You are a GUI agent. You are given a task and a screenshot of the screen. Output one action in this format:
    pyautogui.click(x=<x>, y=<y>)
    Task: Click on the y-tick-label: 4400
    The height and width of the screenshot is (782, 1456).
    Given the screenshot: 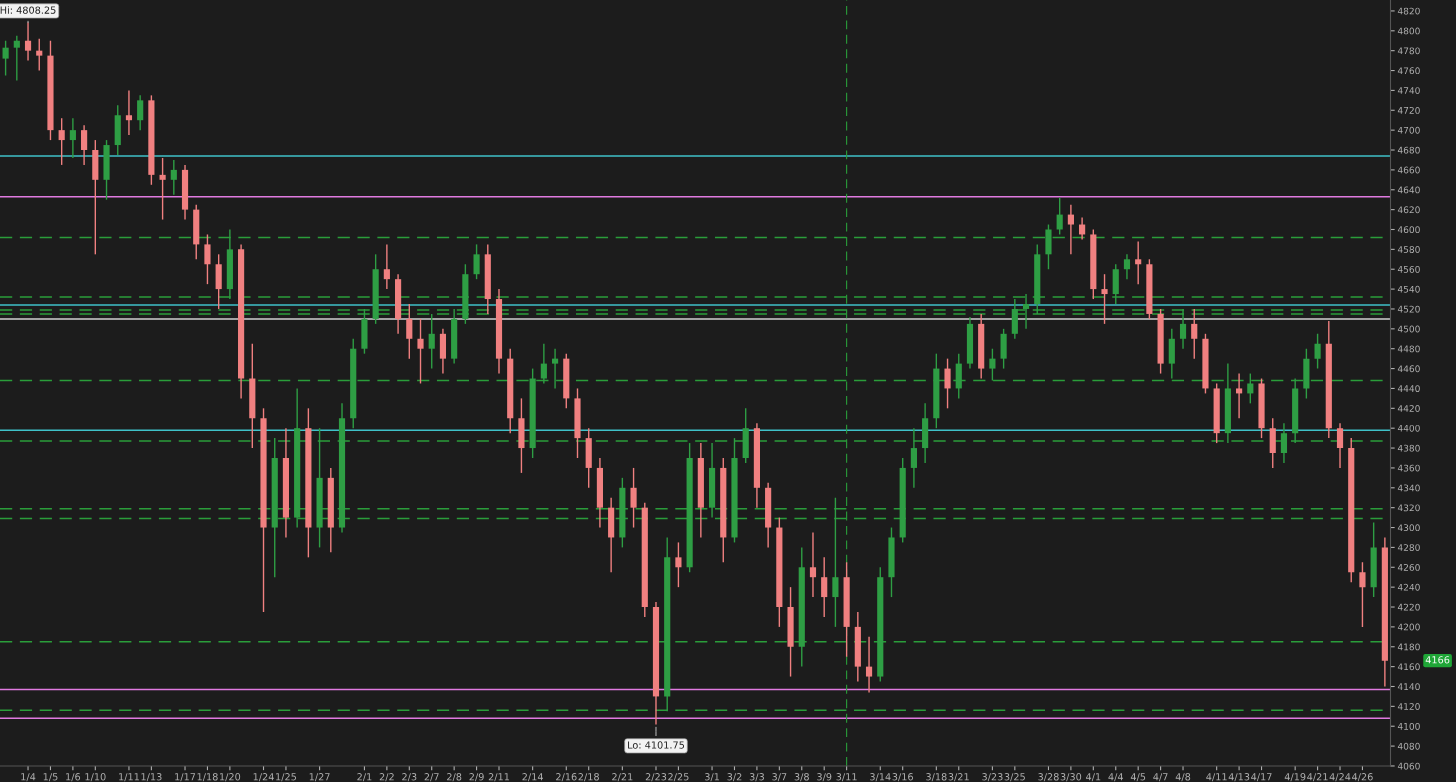 What is the action you would take?
    pyautogui.click(x=1408, y=428)
    